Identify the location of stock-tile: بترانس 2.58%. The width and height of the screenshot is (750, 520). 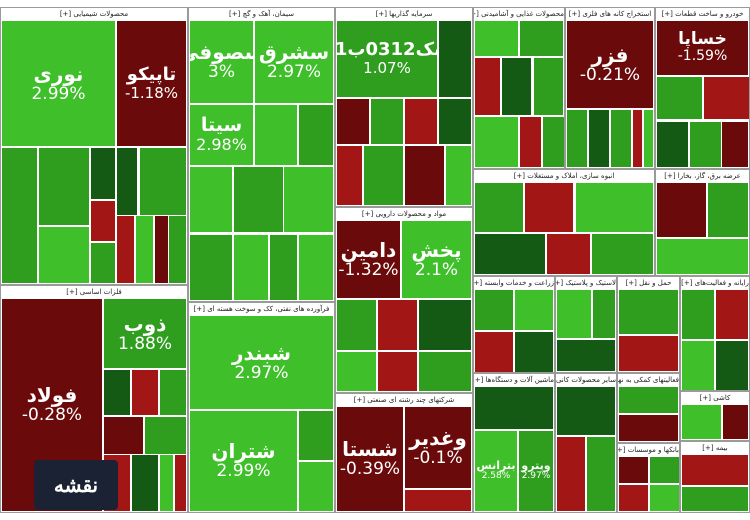
(496, 471).